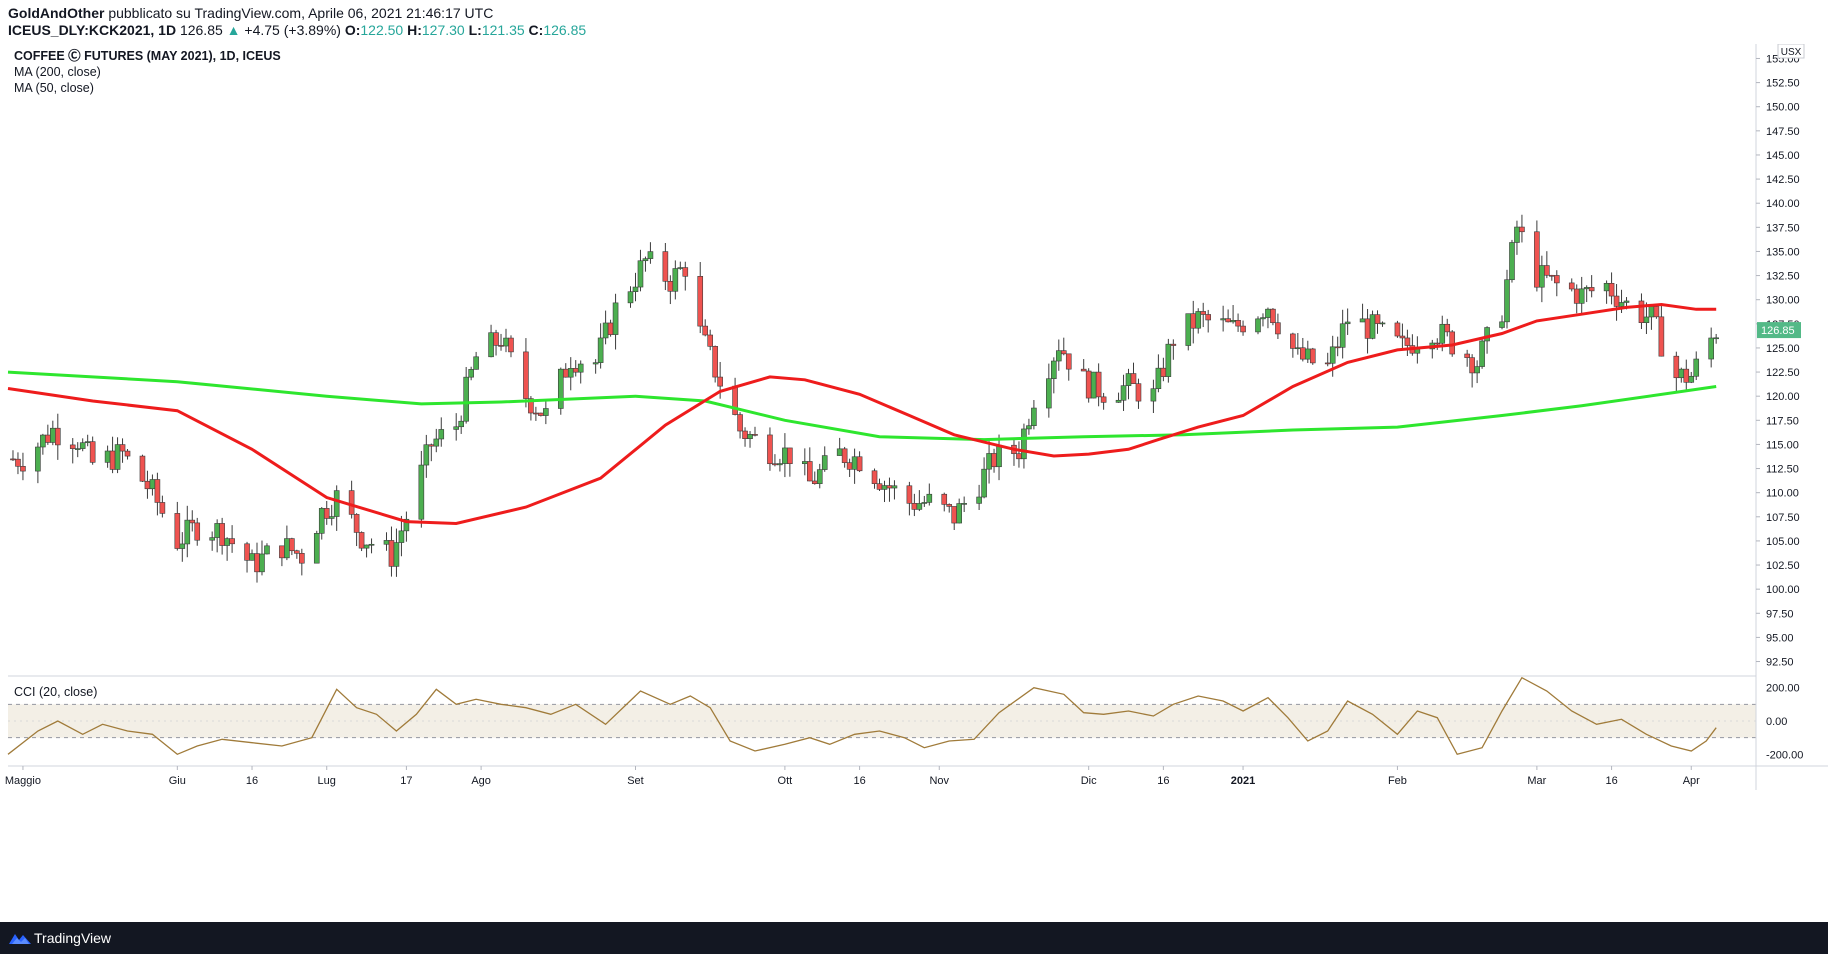 The height and width of the screenshot is (954, 1828). Describe the element at coordinates (54, 88) in the screenshot. I see `legend-ma50: MA (50, close)` at that location.